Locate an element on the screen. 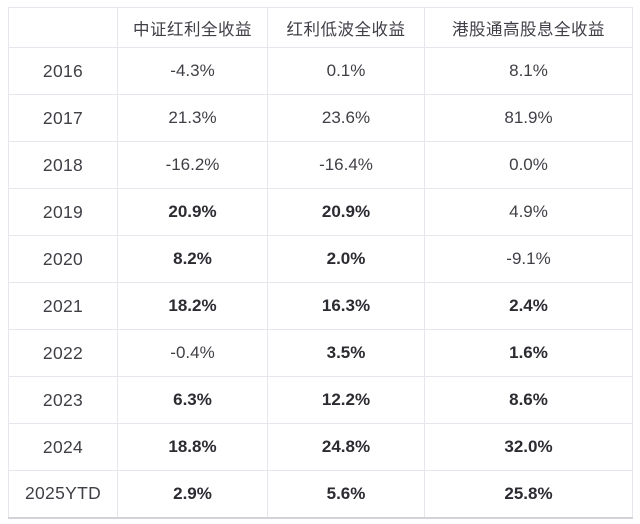 The height and width of the screenshot is (524, 640). return-value-cell: -4.3% is located at coordinates (192, 71).